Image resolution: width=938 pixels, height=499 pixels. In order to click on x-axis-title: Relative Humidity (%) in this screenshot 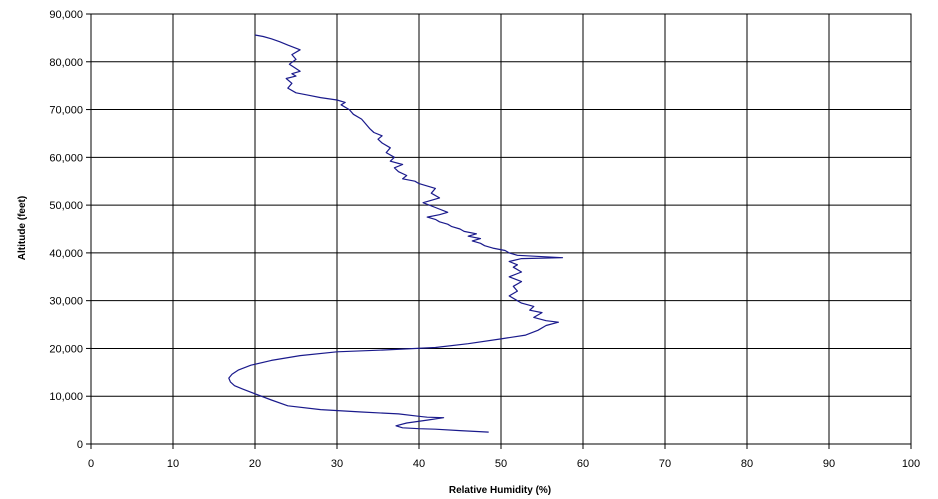, I will do `click(500, 490)`.